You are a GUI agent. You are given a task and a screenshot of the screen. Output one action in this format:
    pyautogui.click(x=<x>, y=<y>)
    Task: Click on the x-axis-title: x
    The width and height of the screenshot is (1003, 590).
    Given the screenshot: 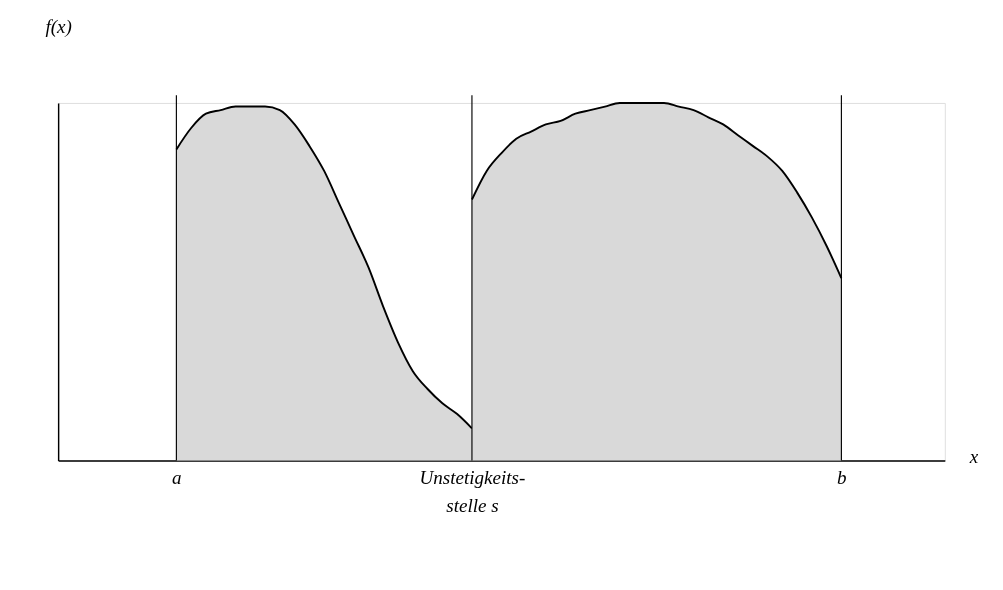 What is the action you would take?
    pyautogui.click(x=973, y=456)
    